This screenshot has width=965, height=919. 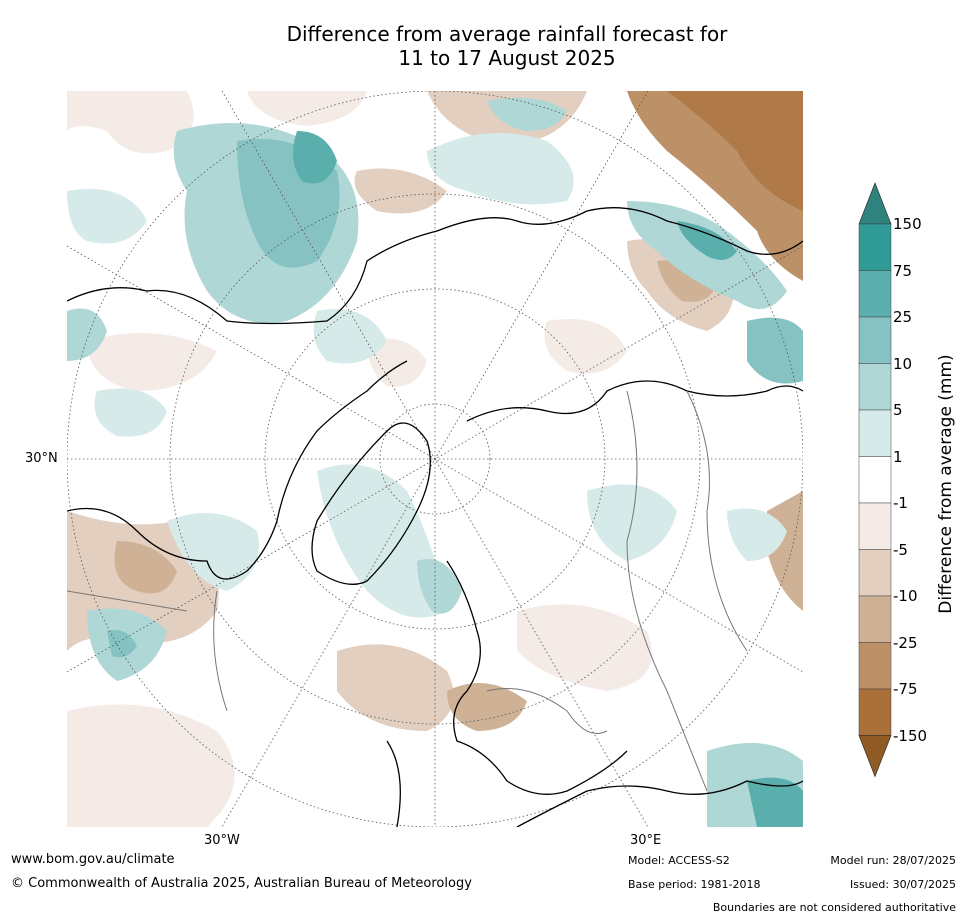 I want to click on colorbar-segments, so click(x=875, y=480).